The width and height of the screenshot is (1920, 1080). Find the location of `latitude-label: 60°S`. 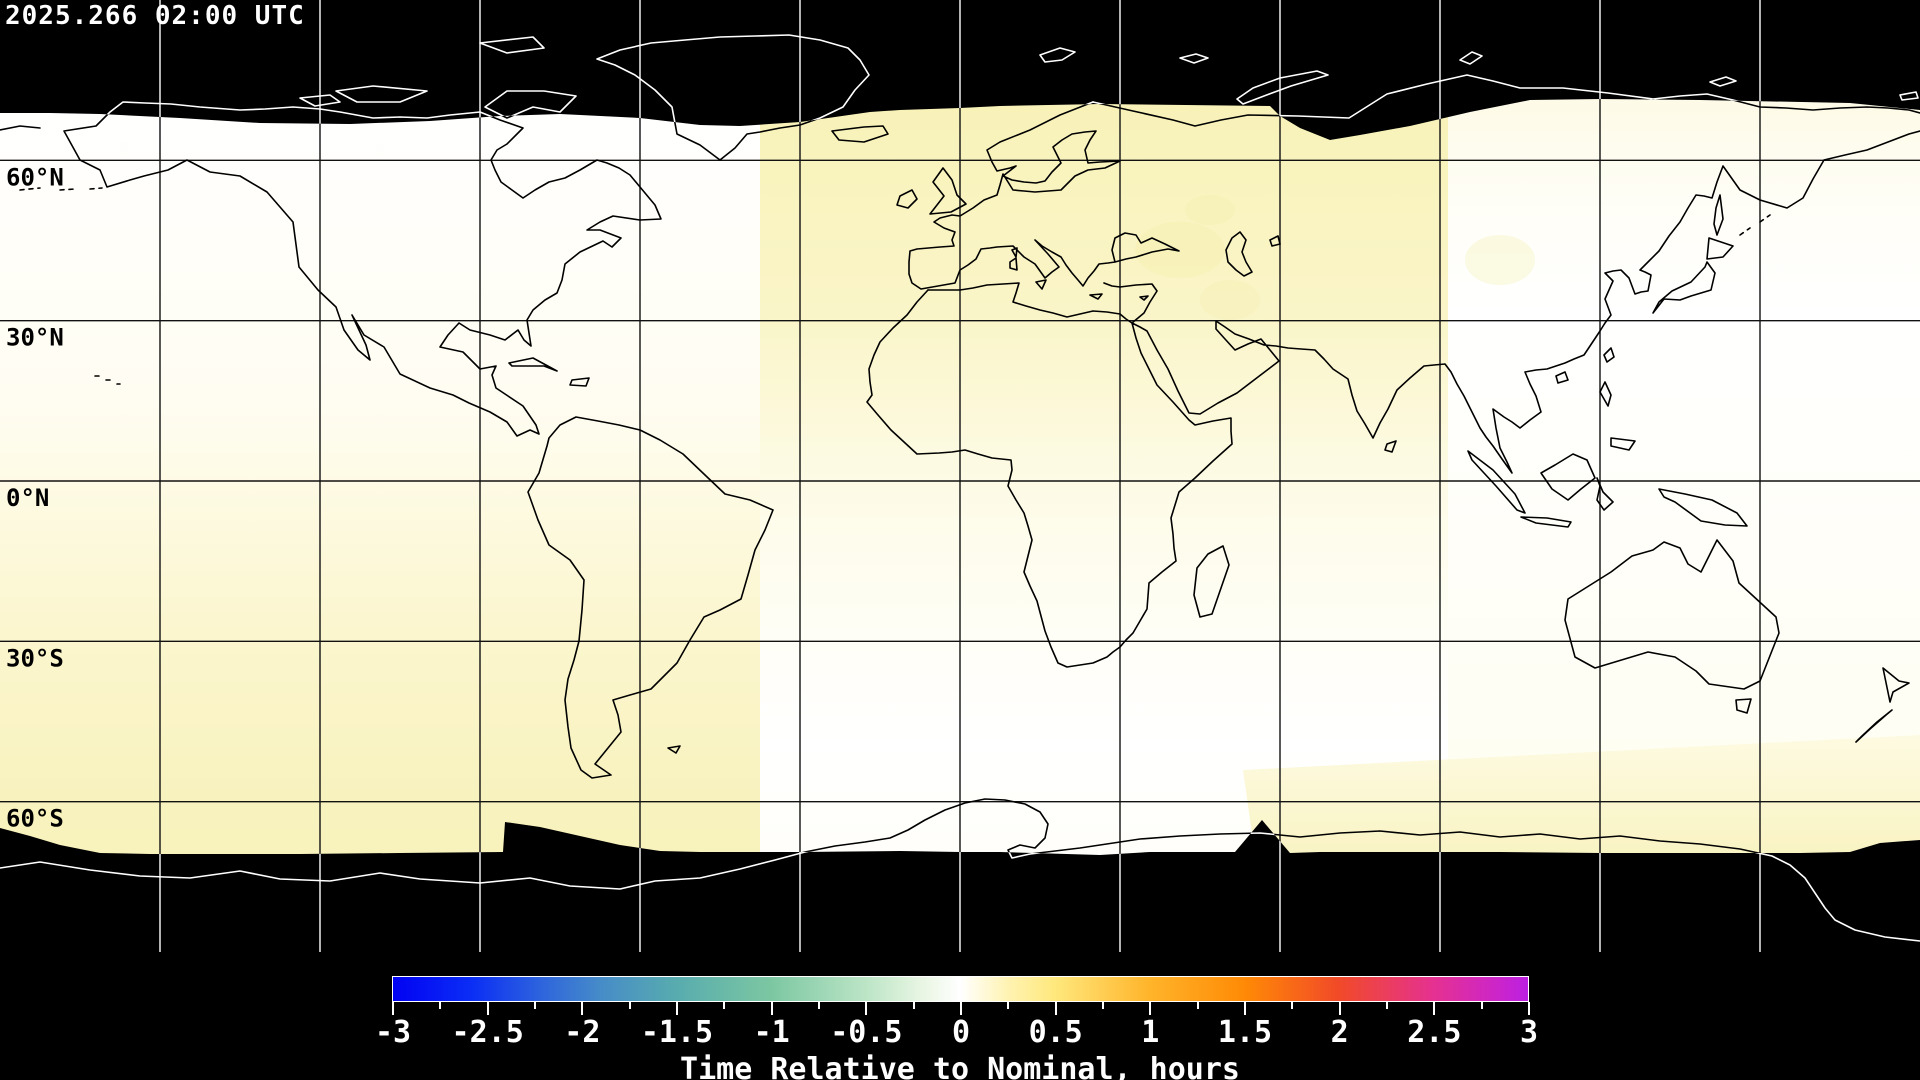

latitude-label: 60°S is located at coordinates (35, 819).